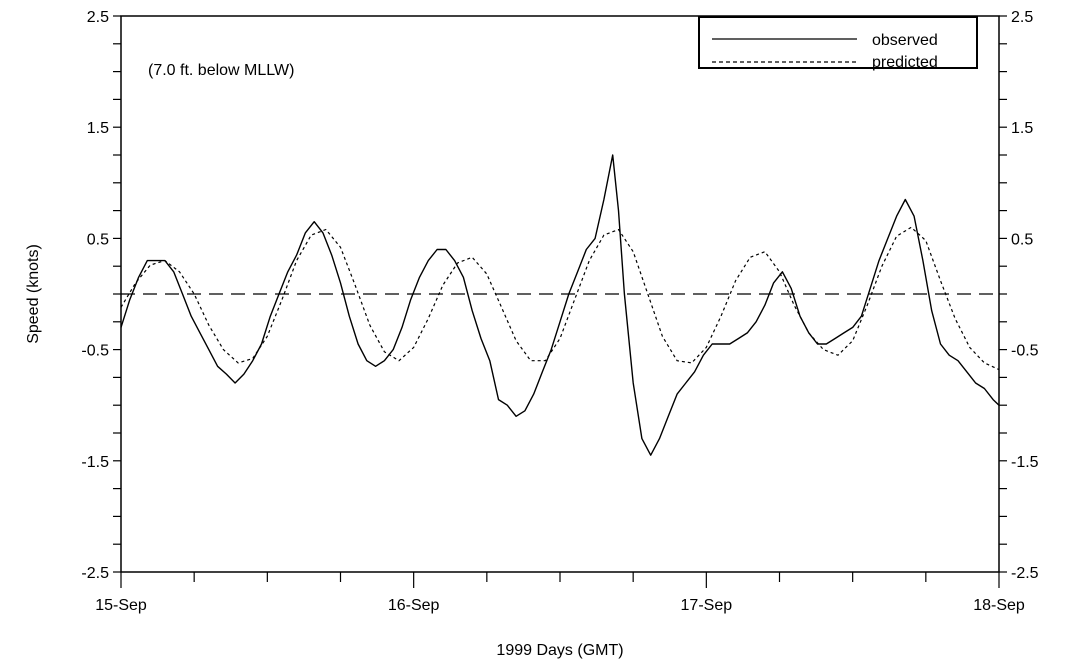 This screenshot has width=1069, height=667. I want to click on legend: observed predicted, so click(838, 43).